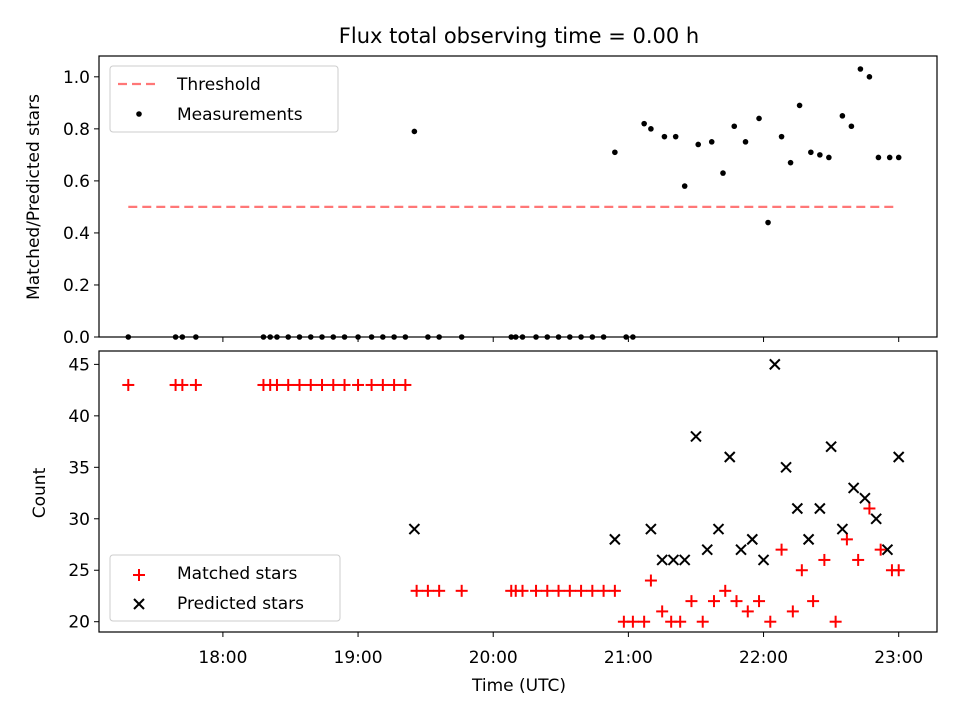 The image size is (960, 724). Describe the element at coordinates (139, 604) in the screenshot. I see `legend-predicted-swatch` at that location.